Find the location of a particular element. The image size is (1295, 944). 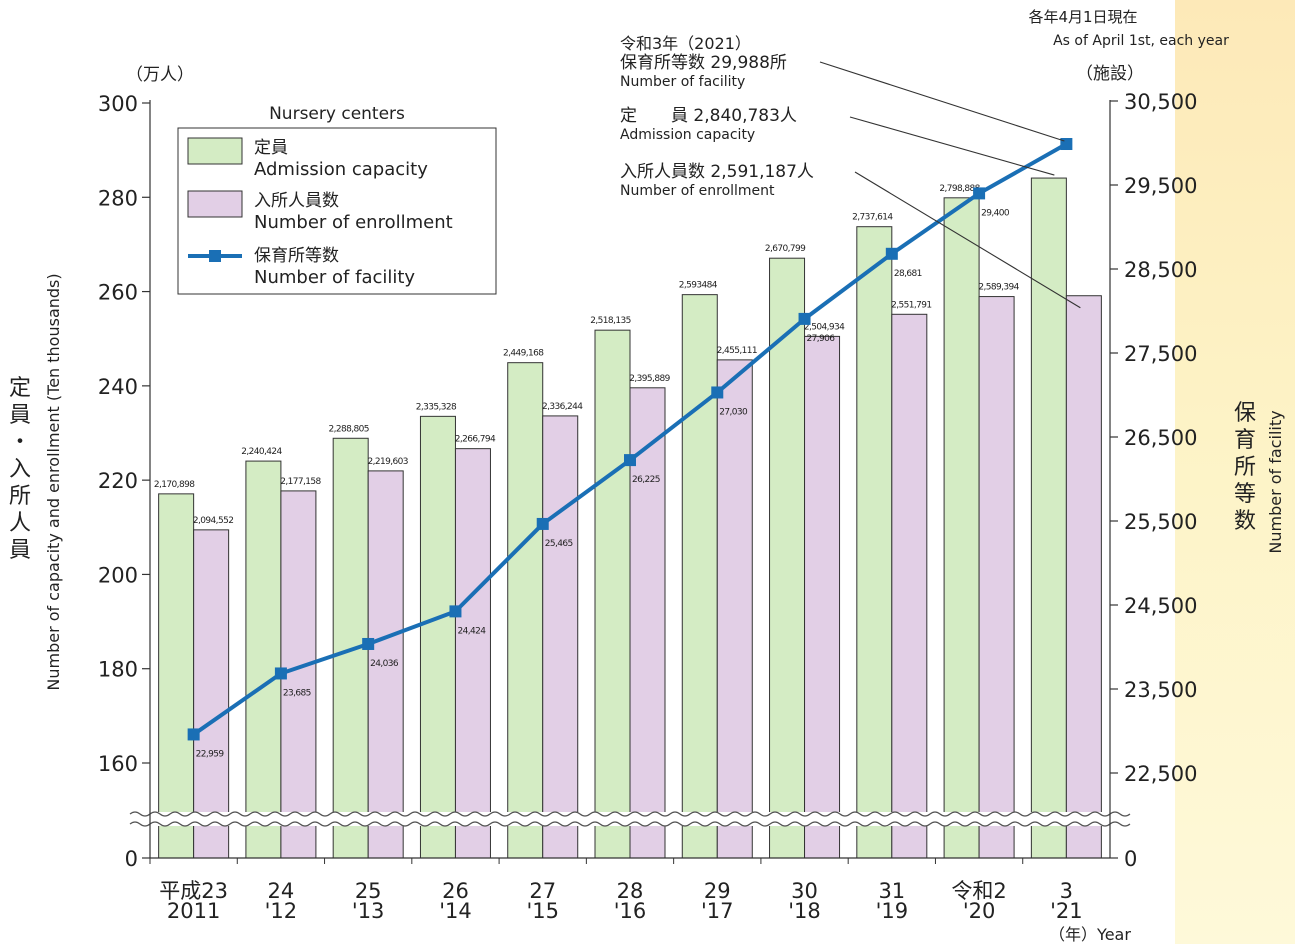

x-tick-label-top: 25 is located at coordinates (368, 891).